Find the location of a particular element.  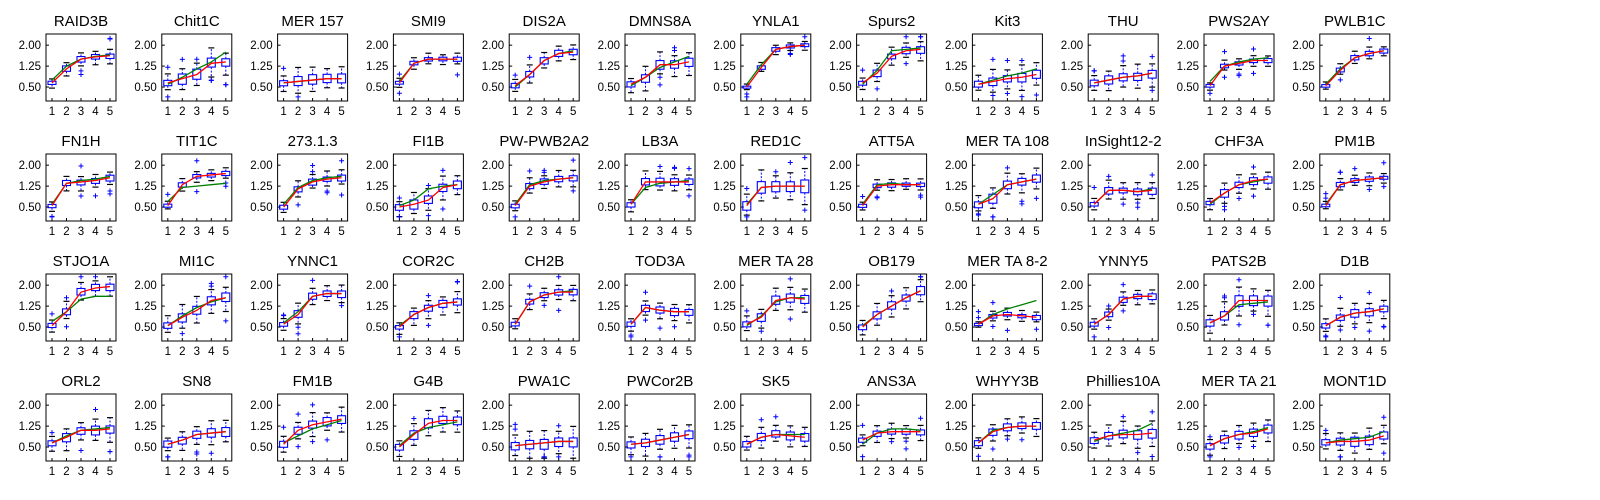

panel-title: RAID3B is located at coordinates (81, 21).